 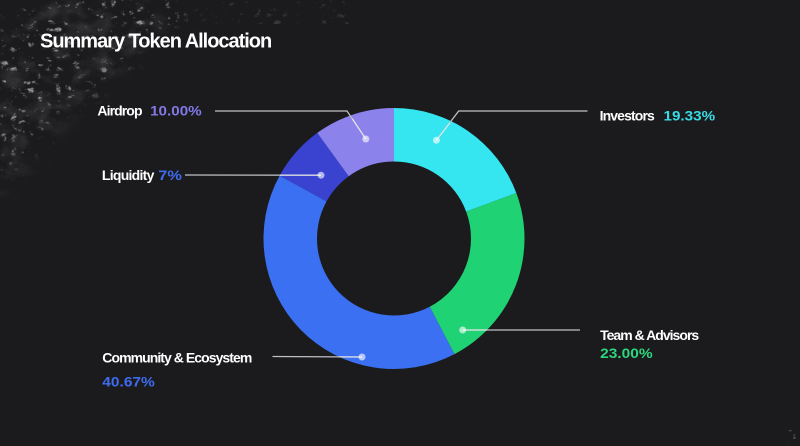 What do you see at coordinates (176, 111) in the screenshot?
I see `svg-text: 10.00%` at bounding box center [176, 111].